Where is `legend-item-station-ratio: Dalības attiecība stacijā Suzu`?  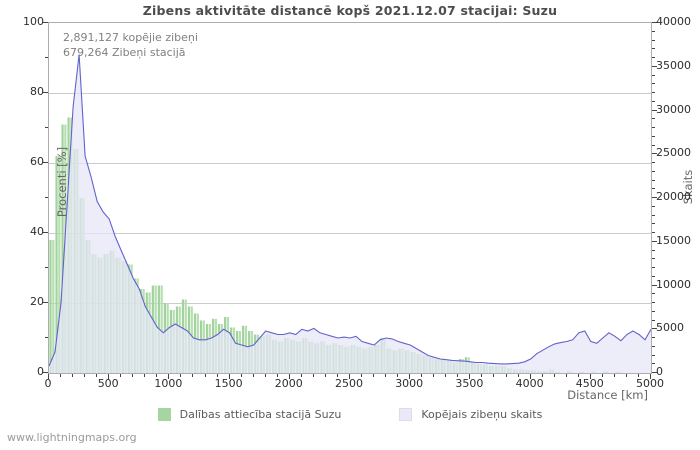
legend-item-station-ratio: Dalības attiecība stacijā Suzu is located at coordinates (249, 414).